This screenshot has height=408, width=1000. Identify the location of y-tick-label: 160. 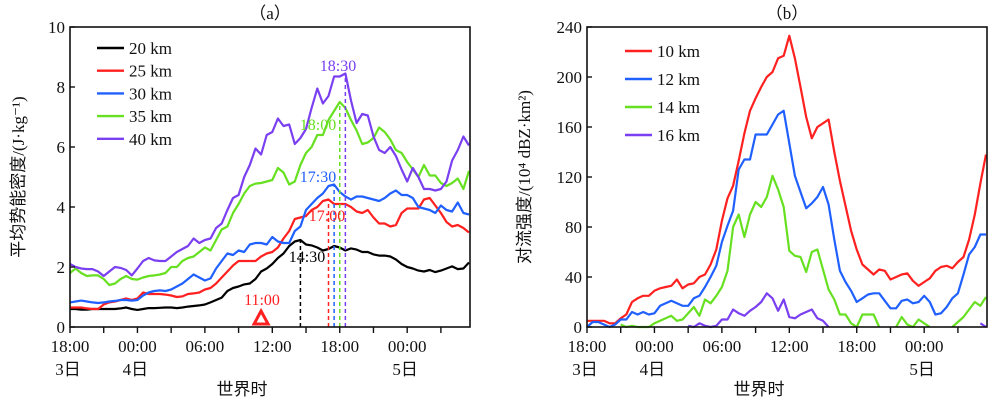
(570, 127).